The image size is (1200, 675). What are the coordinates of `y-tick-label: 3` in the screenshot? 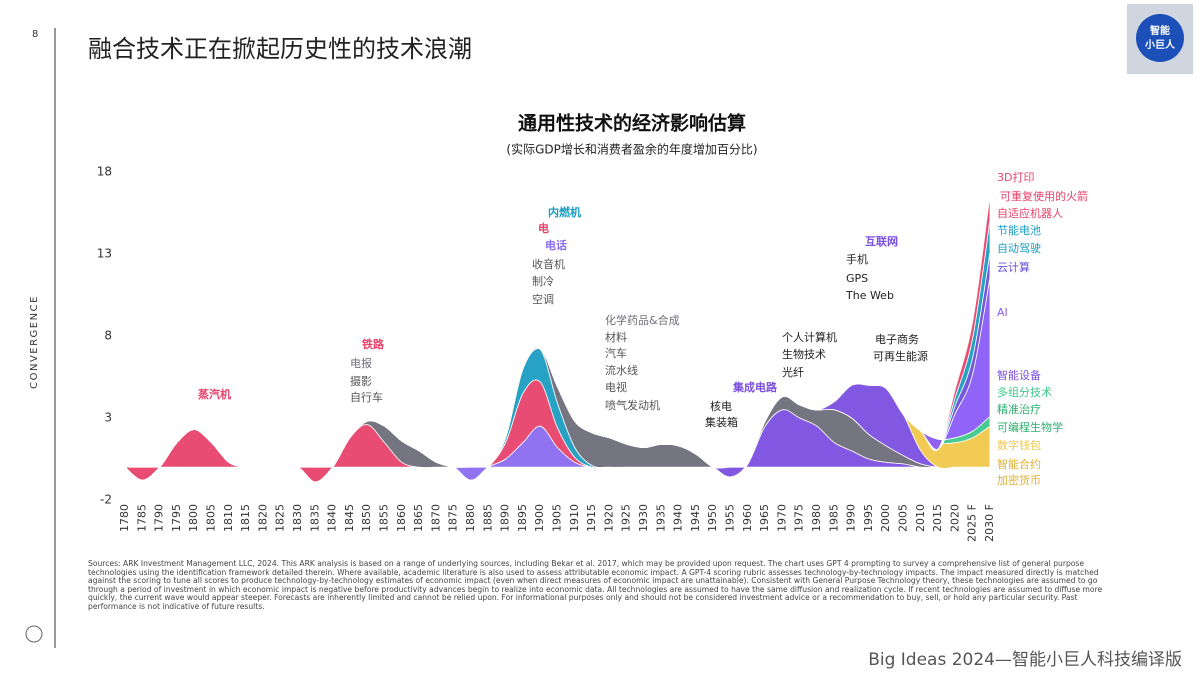 It's located at (108, 418).